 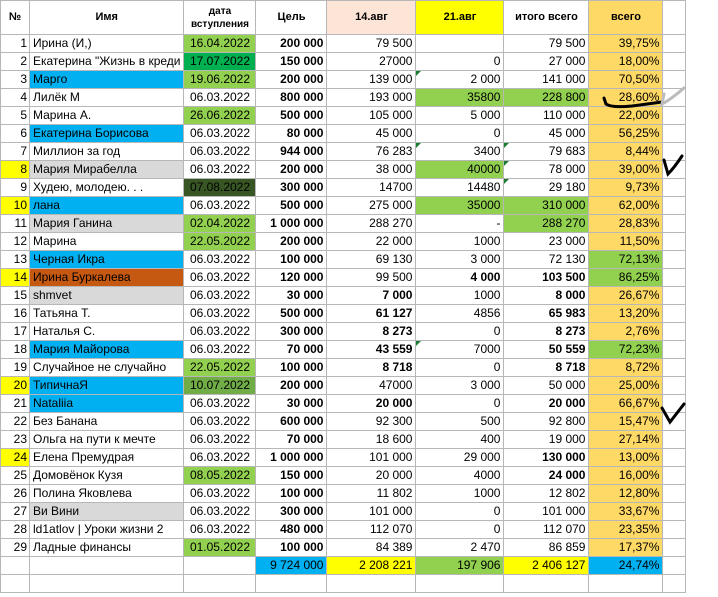 I want to click on name-cell: Ирина (И,), so click(x=106, y=43).